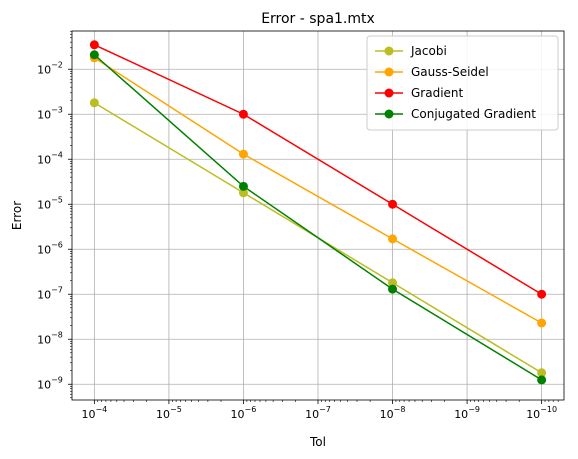 This screenshot has width=578, height=459. Describe the element at coordinates (50, 68) in the screenshot. I see `y-tick-label: 10⁻²` at that location.